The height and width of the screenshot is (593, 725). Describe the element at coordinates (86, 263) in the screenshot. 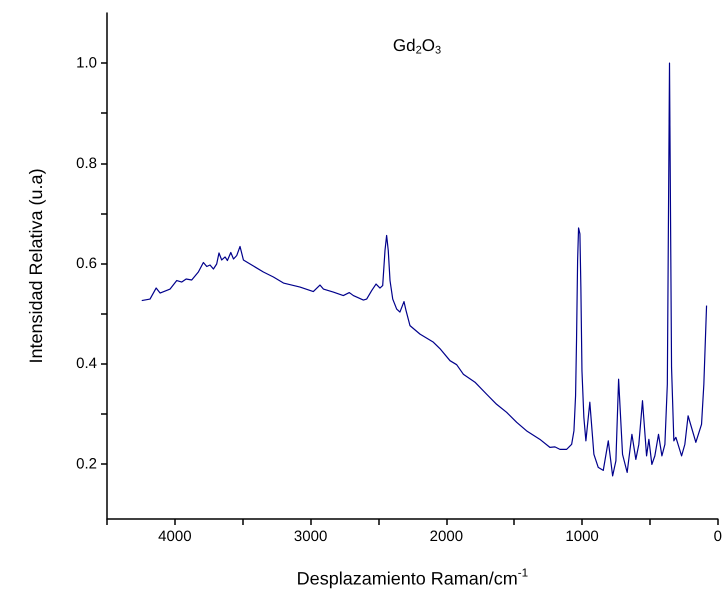

I see `y-tick-label: 0.6` at that location.